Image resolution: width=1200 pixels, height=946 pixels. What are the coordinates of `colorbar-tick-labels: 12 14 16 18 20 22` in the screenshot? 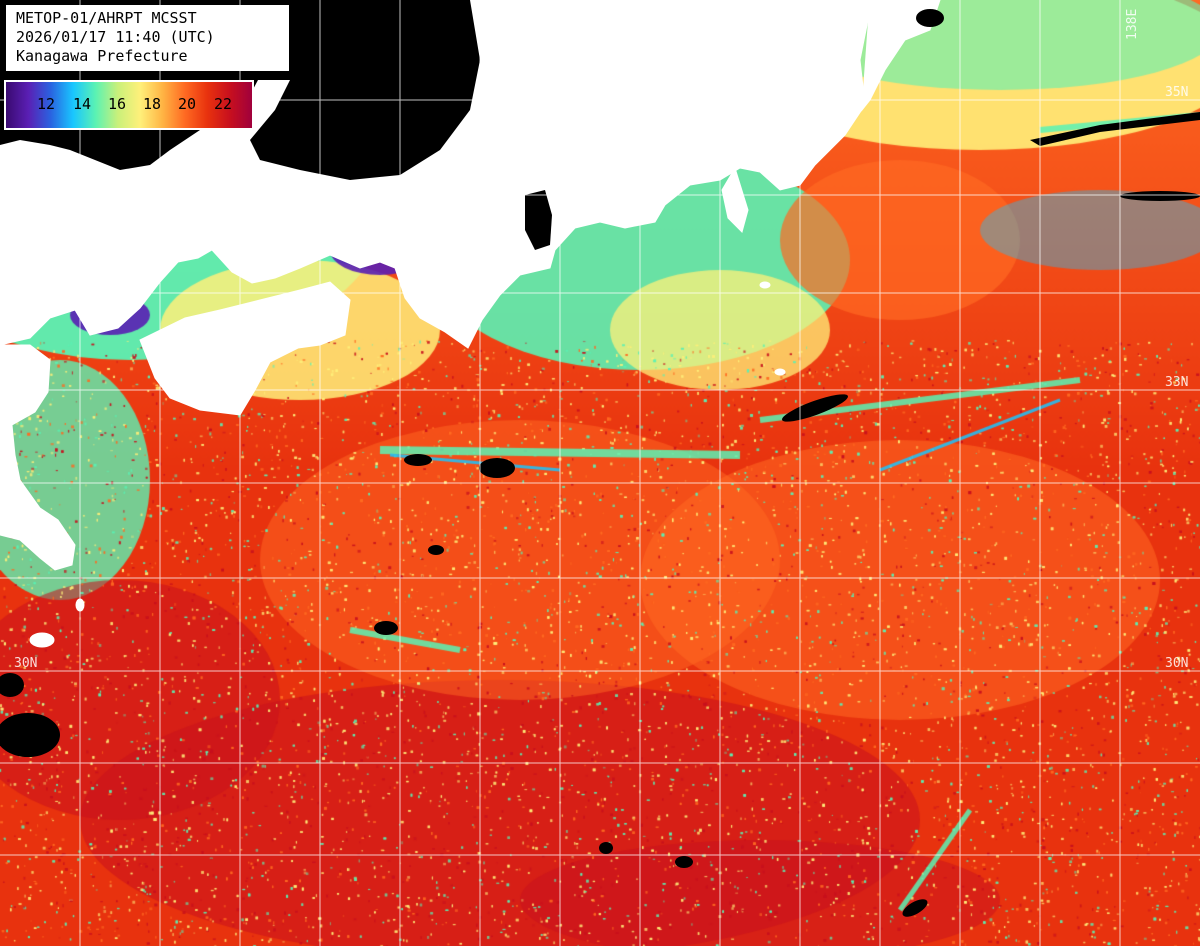 It's located at (129, 105).